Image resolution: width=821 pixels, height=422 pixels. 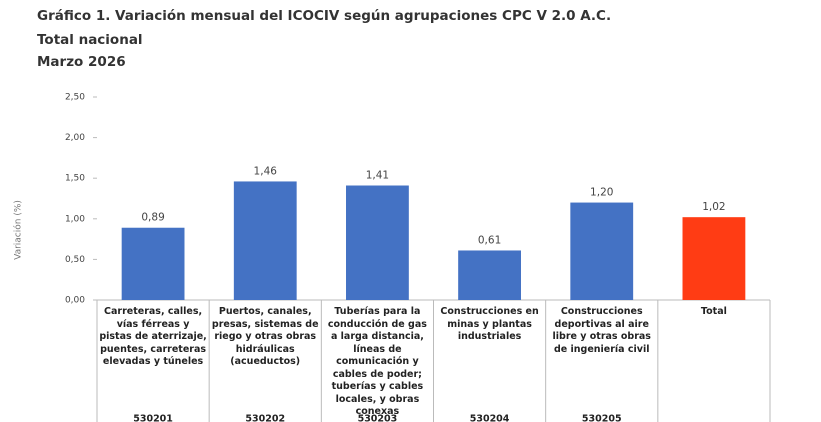 What do you see at coordinates (81, 62) in the screenshot?
I see `chart-subtitle: Marzo 2026` at bounding box center [81, 62].